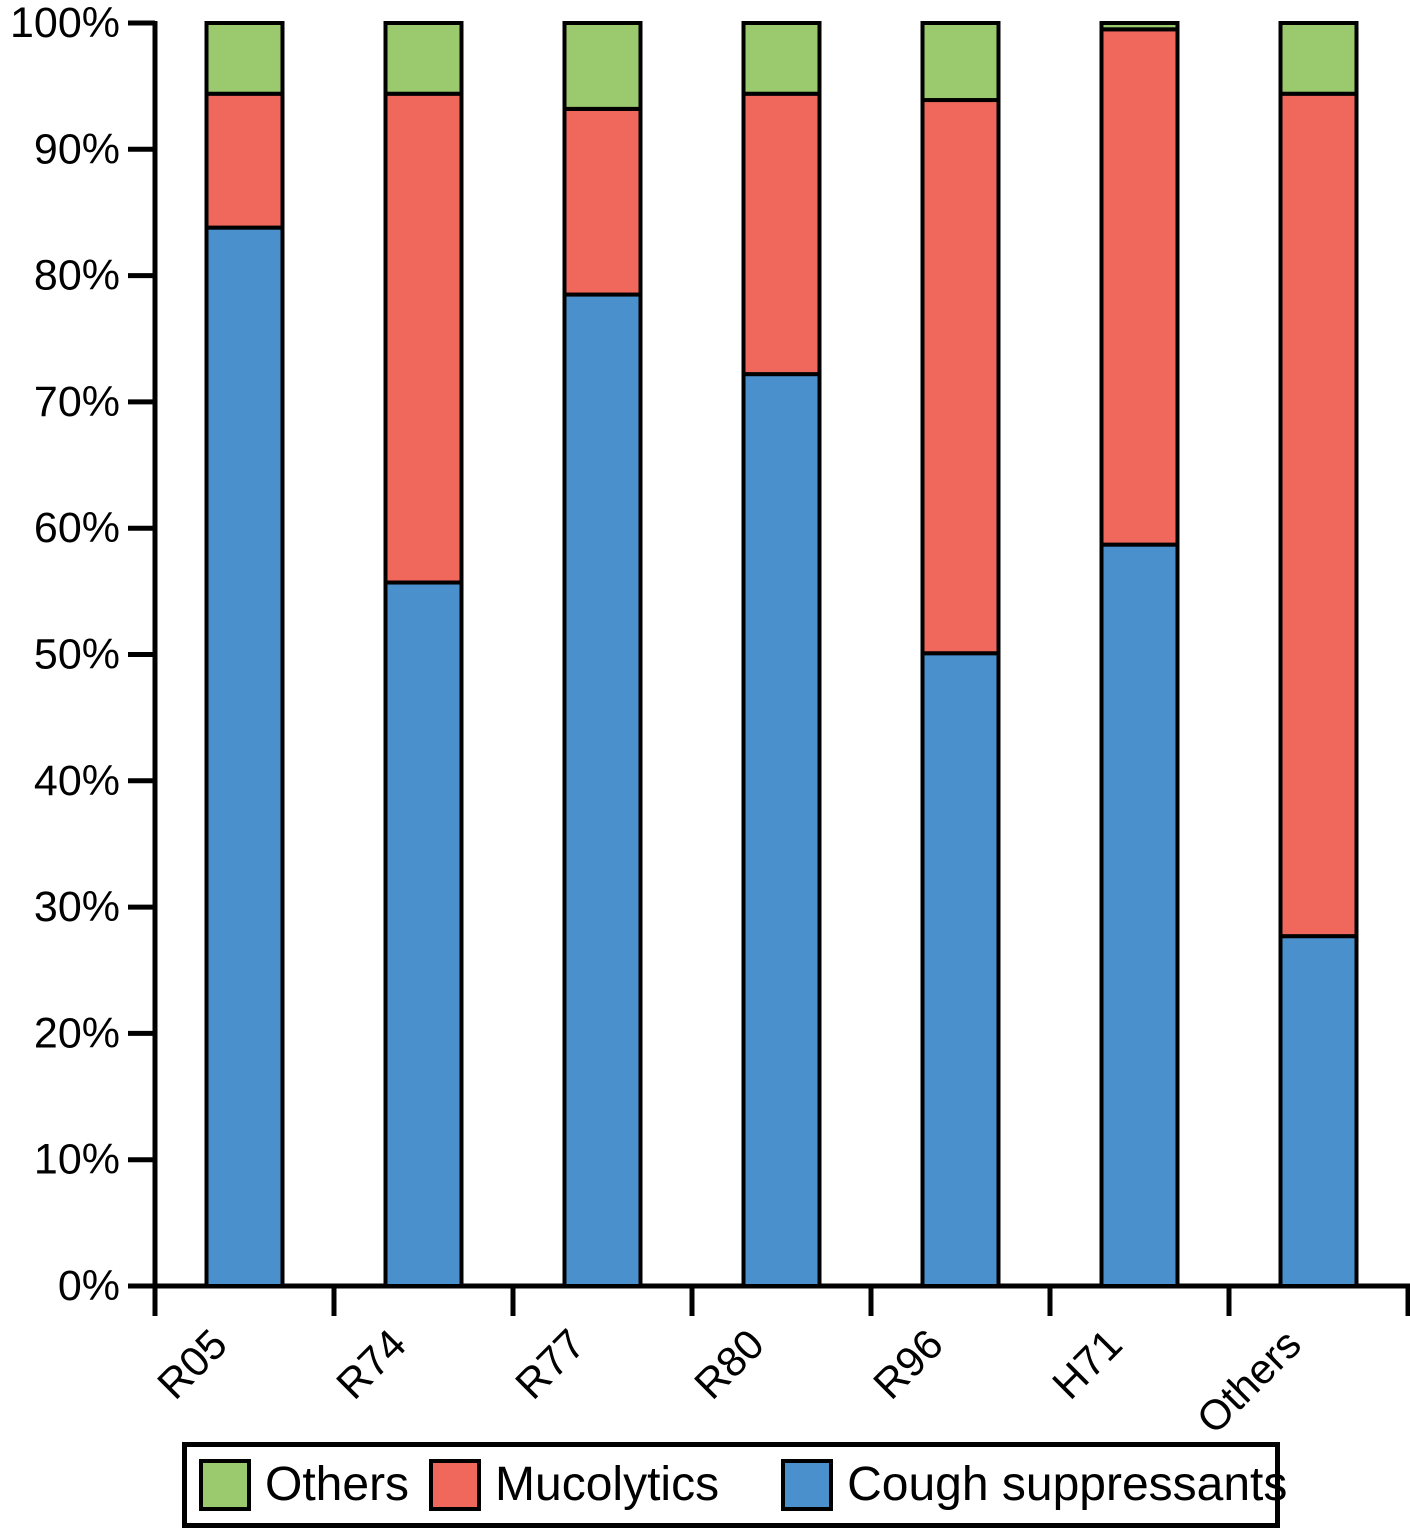 The height and width of the screenshot is (1532, 1410). I want to click on legend-item-mucolytics: Mucolytics, so click(574, 1485).